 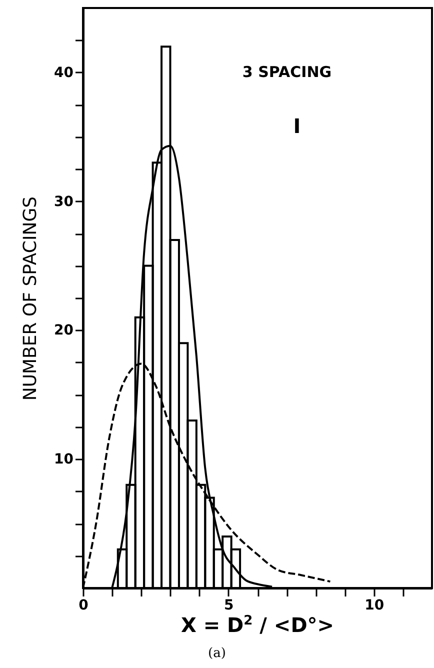 What do you see at coordinates (287, 72) in the screenshot?
I see `annotation: 3 SPACING` at bounding box center [287, 72].